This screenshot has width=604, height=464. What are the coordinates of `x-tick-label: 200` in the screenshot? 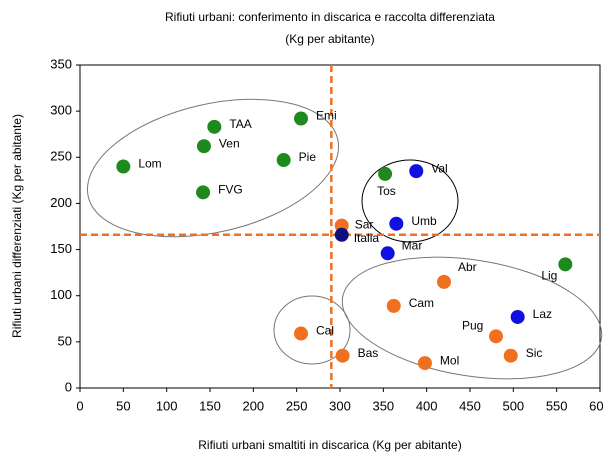 It's located at (253, 405).